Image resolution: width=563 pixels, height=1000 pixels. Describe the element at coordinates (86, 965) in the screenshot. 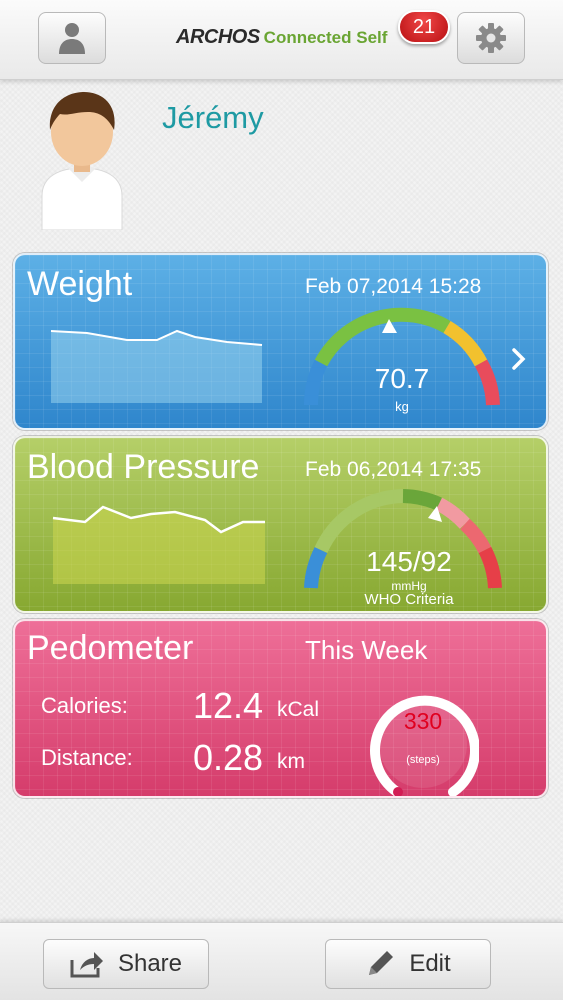

I see `share-icon` at that location.